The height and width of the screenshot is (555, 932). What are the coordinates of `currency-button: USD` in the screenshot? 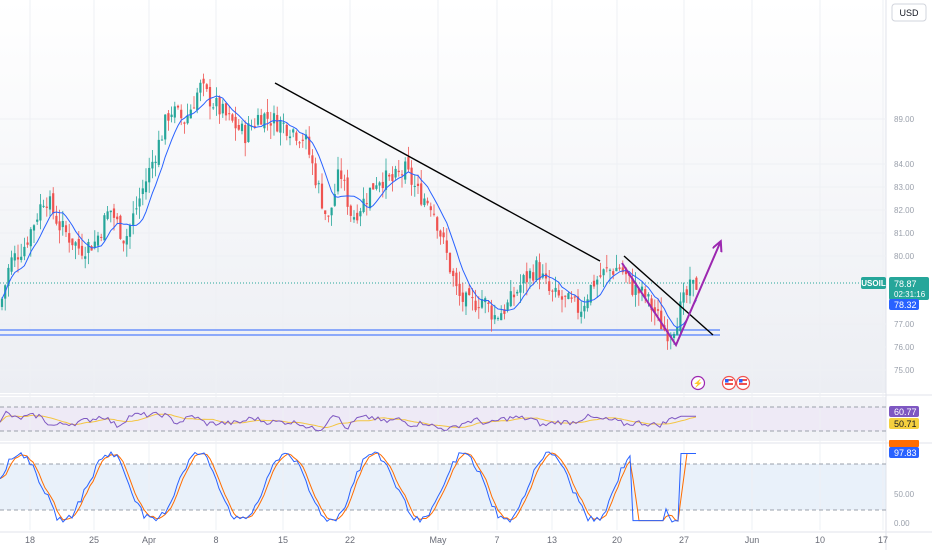 It's located at (909, 12).